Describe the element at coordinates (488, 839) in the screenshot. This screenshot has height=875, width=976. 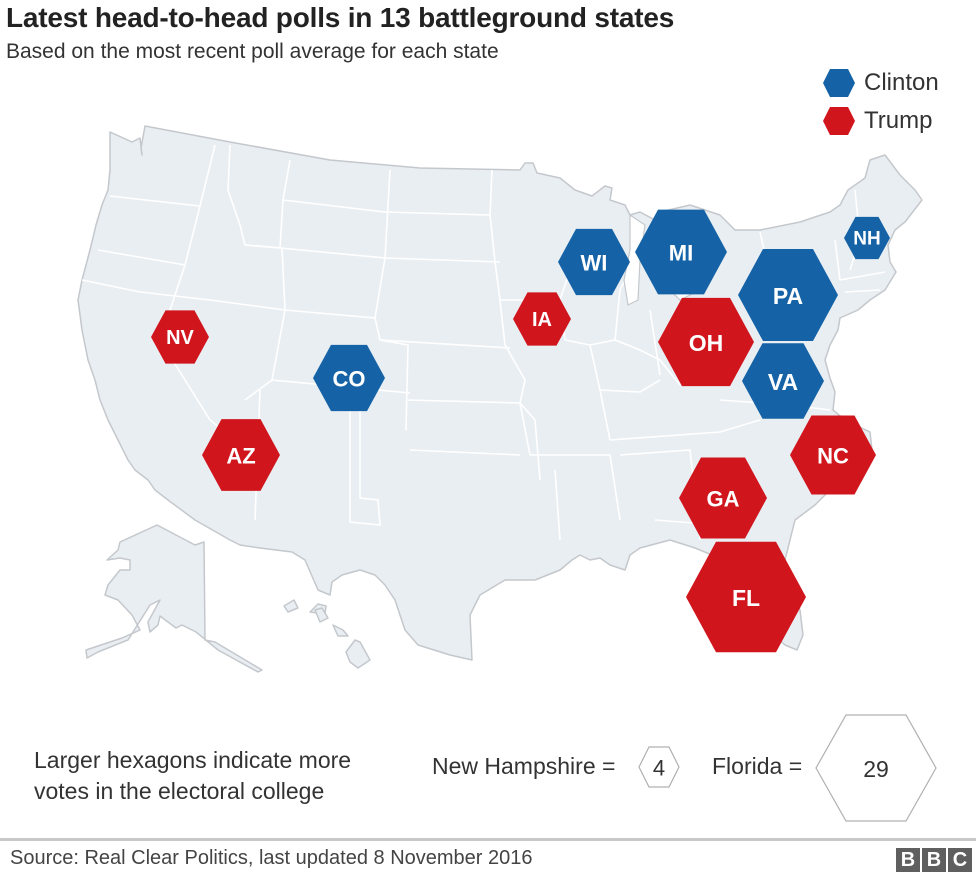
I see `footer-divider` at that location.